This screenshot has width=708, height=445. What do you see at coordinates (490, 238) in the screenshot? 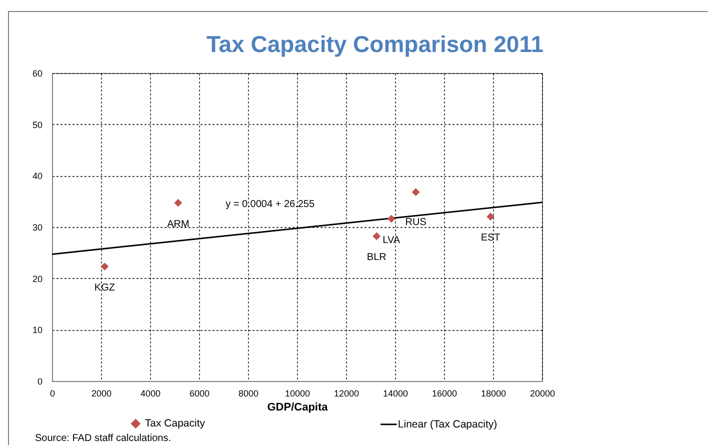
I see `annotation: EST` at bounding box center [490, 238].